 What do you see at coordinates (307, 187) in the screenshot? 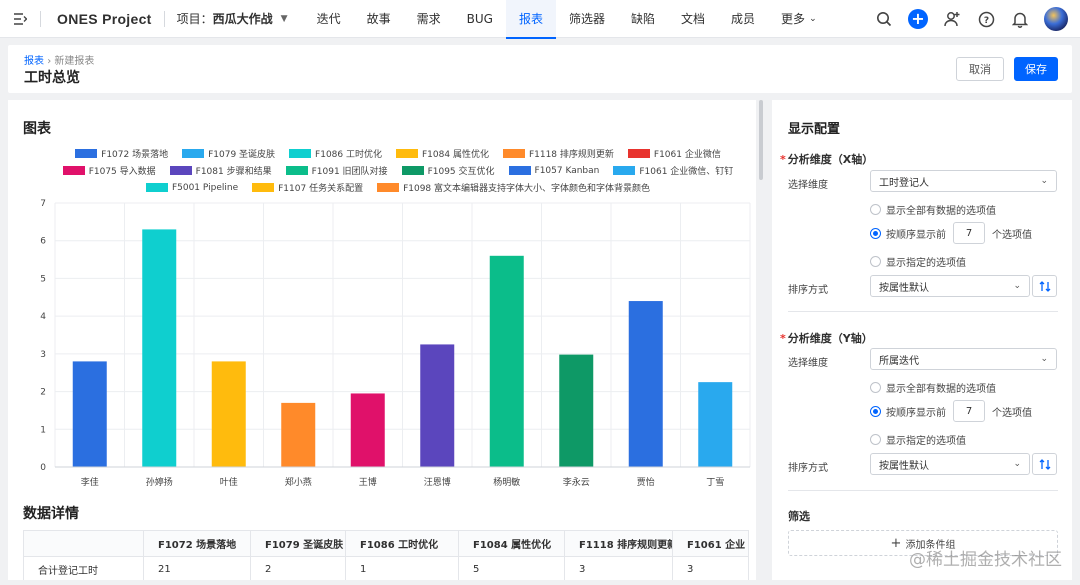
I see `legend-item: F1107 任务关系配置` at bounding box center [307, 187].